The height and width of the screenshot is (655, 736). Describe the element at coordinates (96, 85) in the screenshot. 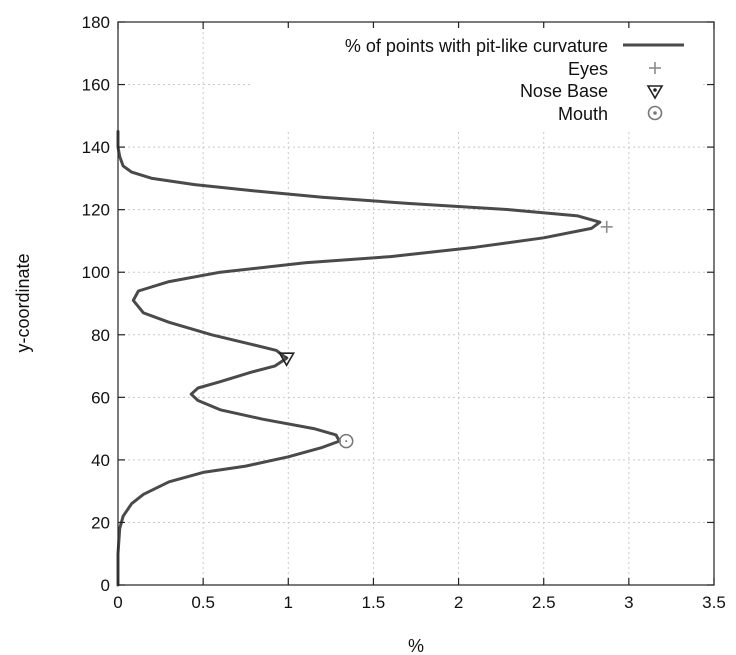

I see `y-tick-label: 160` at that location.